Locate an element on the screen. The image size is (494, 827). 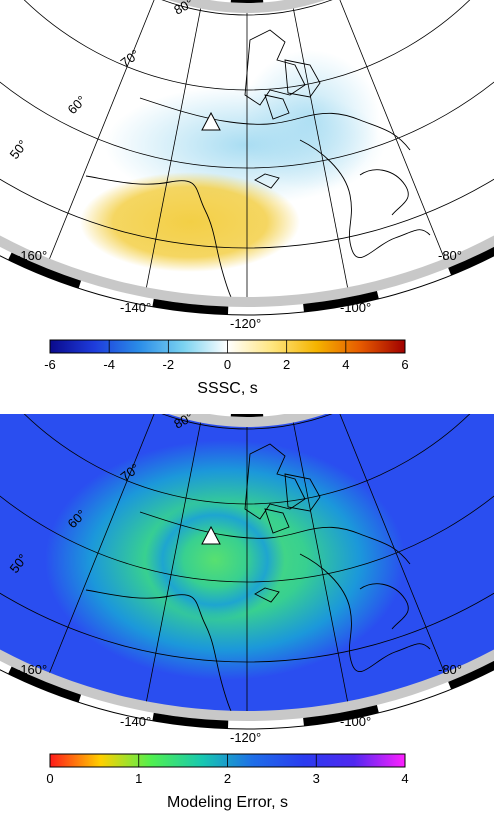
colorbar-tick-label: 3 is located at coordinates (316, 778).